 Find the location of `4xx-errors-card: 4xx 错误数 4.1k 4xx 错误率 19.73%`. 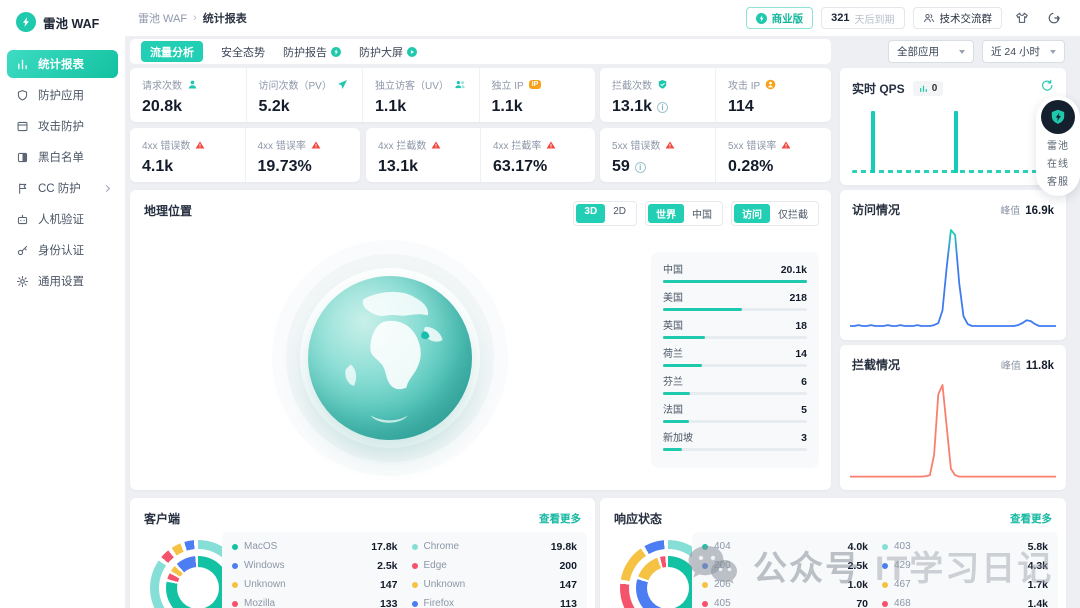

4xx-errors-card: 4xx 错误数 4.1k 4xx 错误率 19.73% is located at coordinates (245, 155).